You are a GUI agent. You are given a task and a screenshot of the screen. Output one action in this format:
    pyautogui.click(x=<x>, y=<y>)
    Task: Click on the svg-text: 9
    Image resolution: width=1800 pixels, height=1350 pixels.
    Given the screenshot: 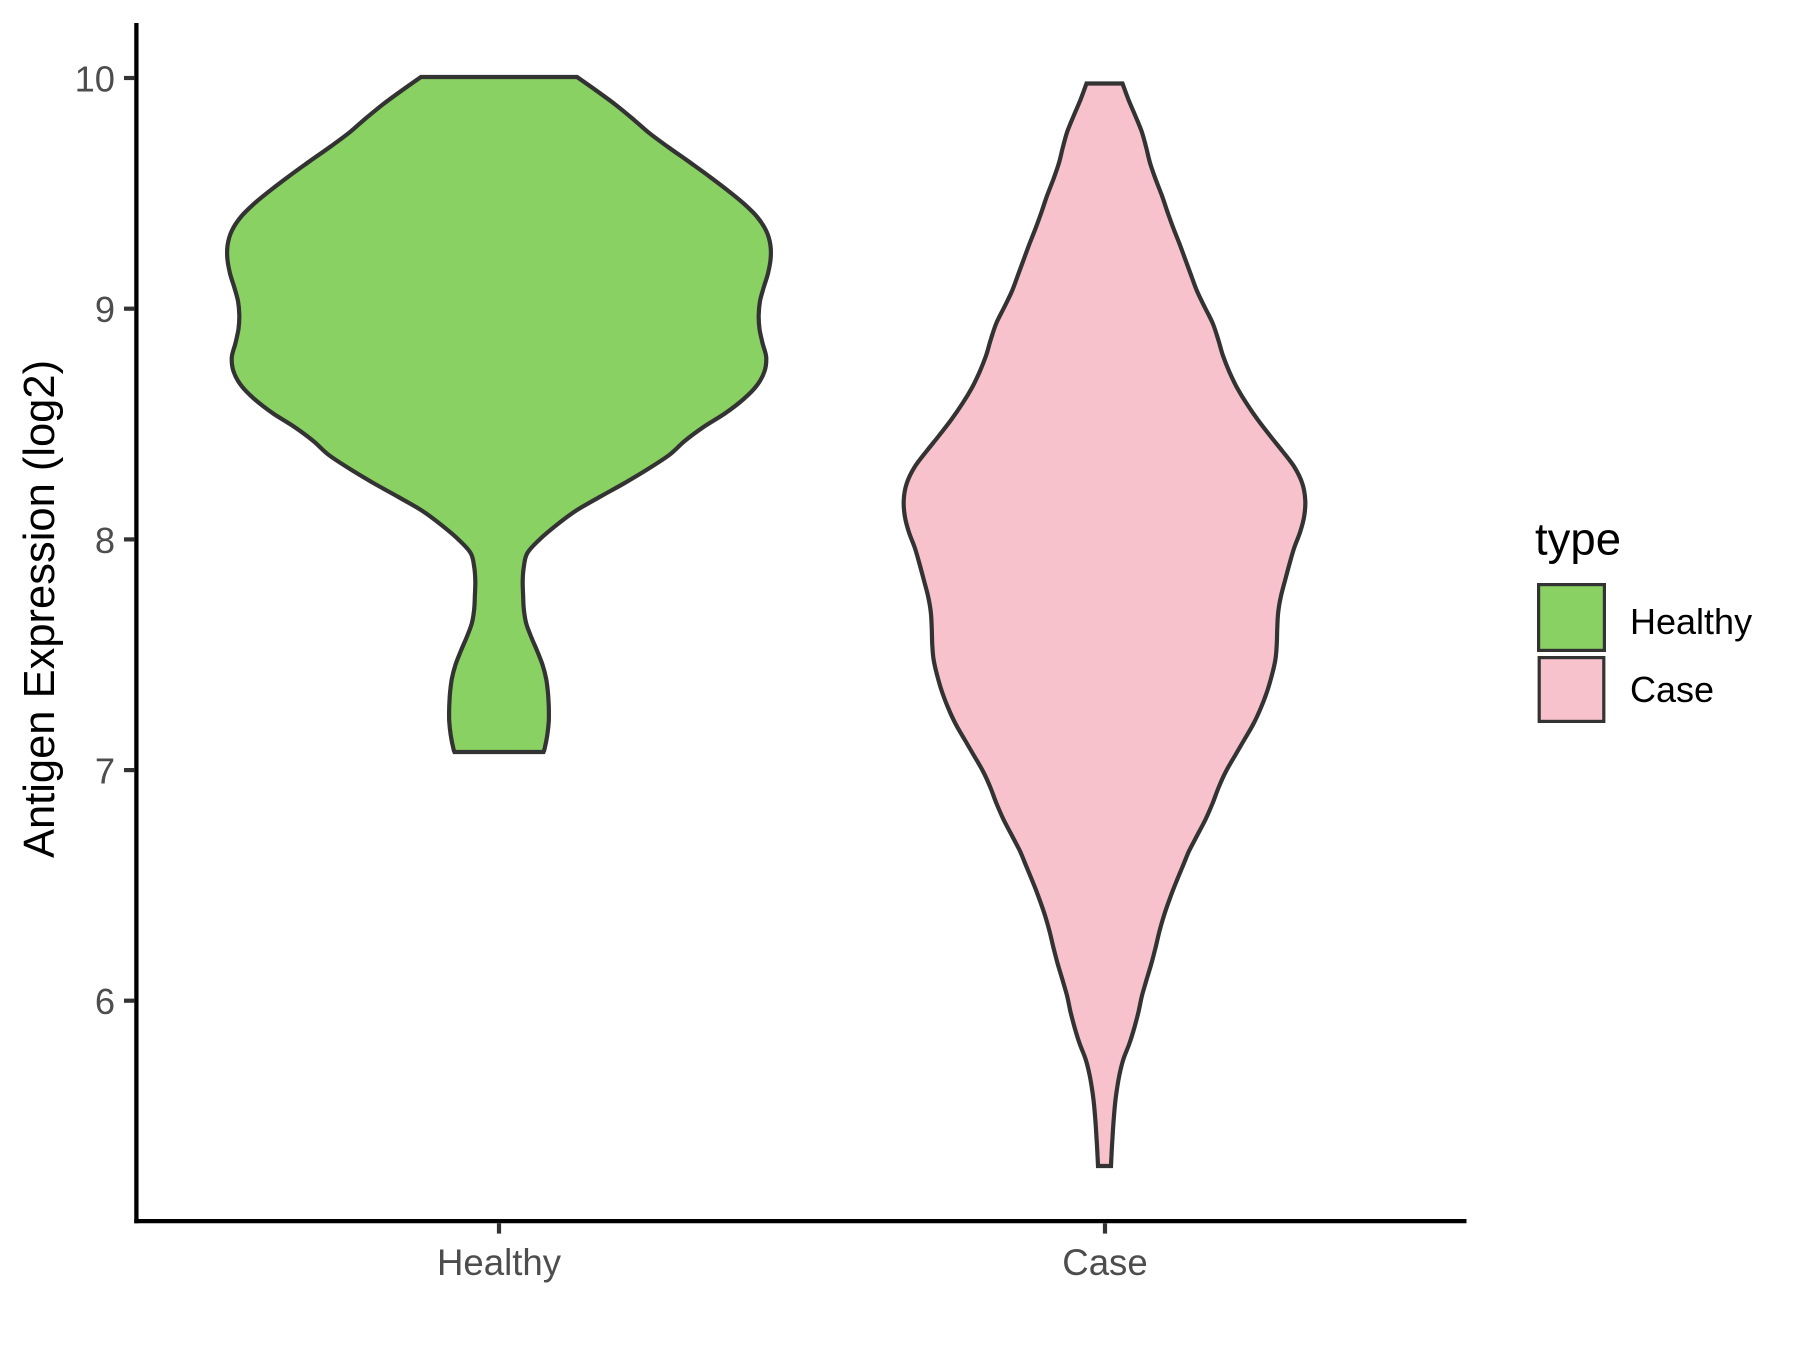 What is the action you would take?
    pyautogui.click(x=105, y=309)
    